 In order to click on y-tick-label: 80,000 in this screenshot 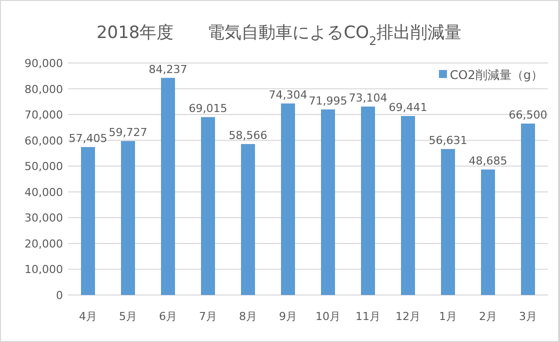, I will do `click(43, 89)`.